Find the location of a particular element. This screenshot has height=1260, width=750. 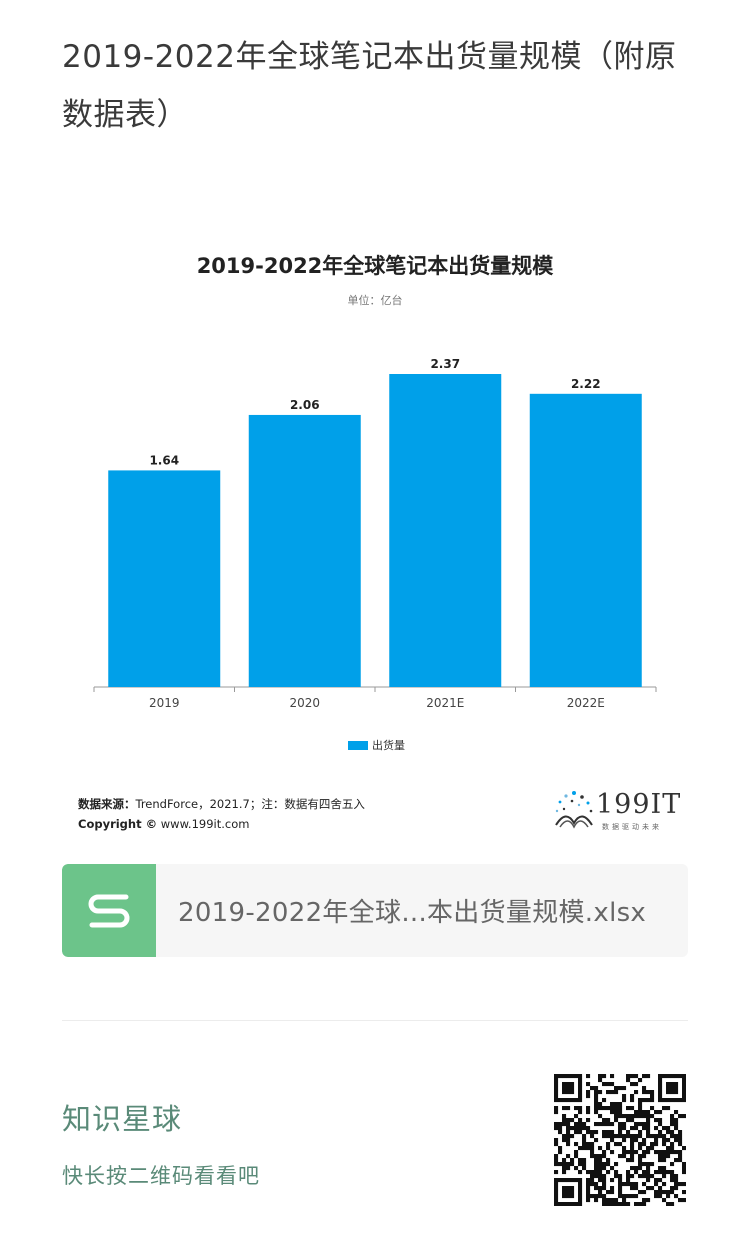

copyright-label: Copyright © is located at coordinates (118, 824).